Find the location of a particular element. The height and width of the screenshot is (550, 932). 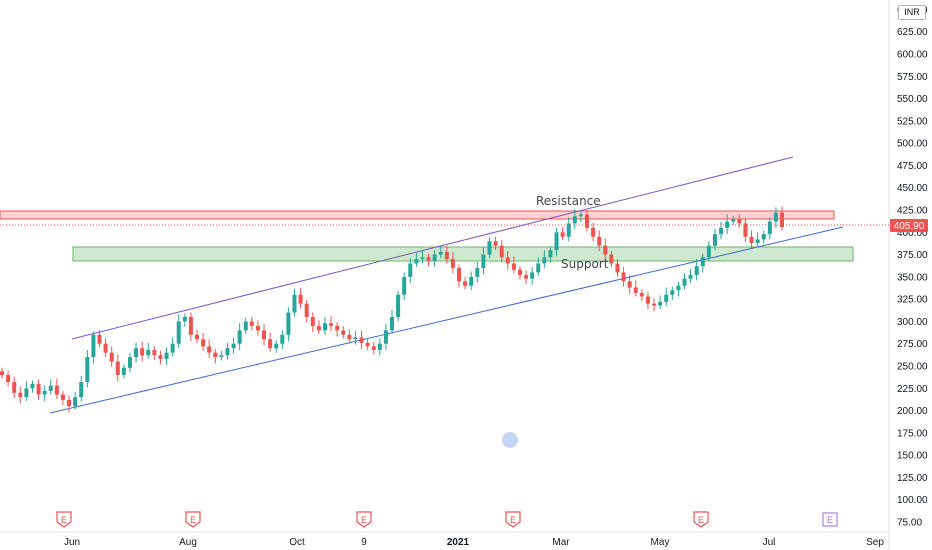

time-tick-label: Jun is located at coordinates (72, 542).